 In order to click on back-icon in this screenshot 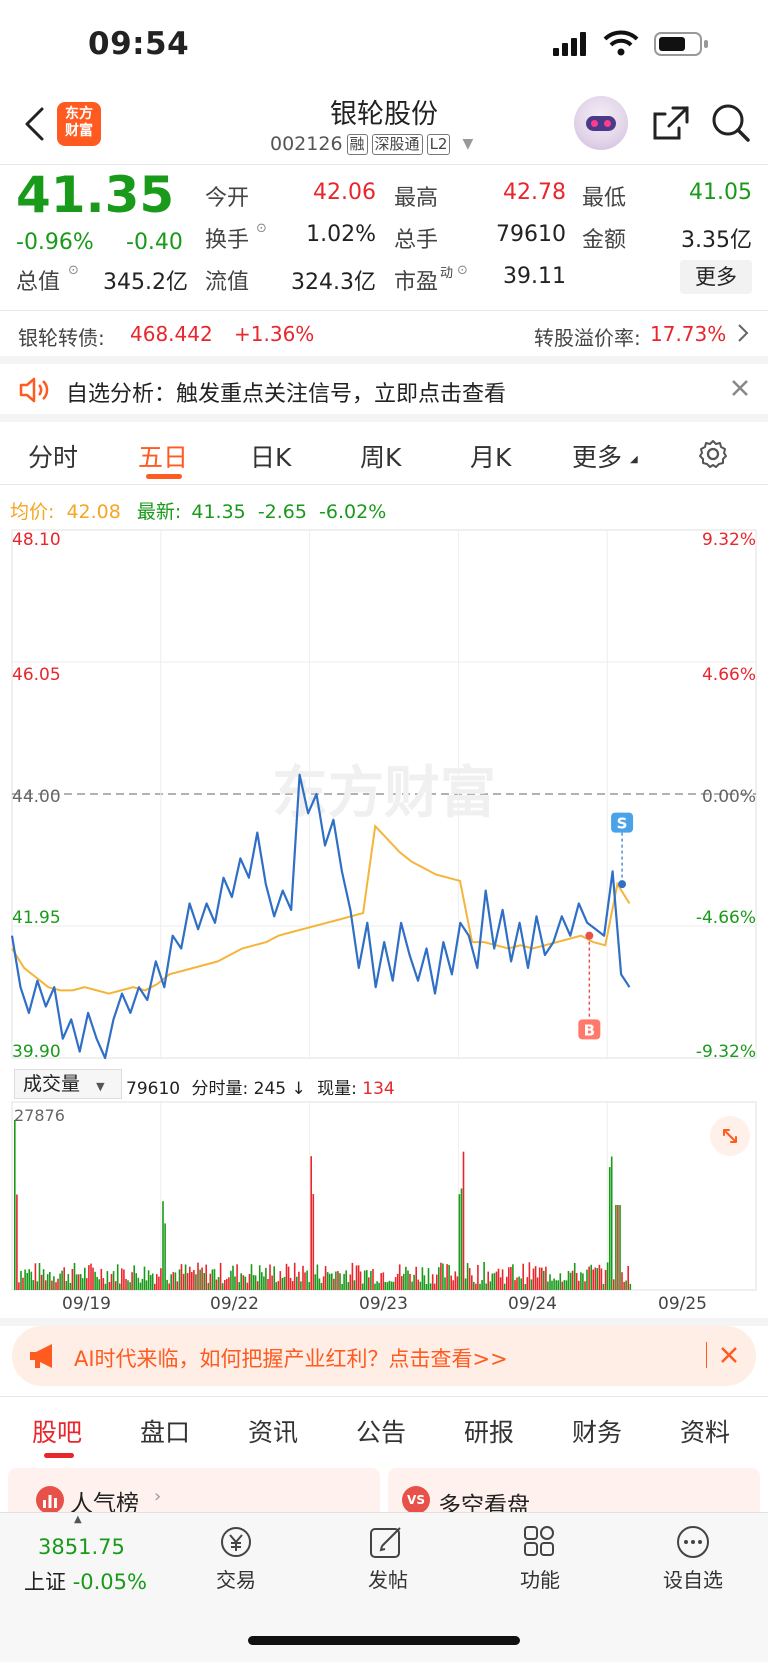, I will do `click(35, 126)`.